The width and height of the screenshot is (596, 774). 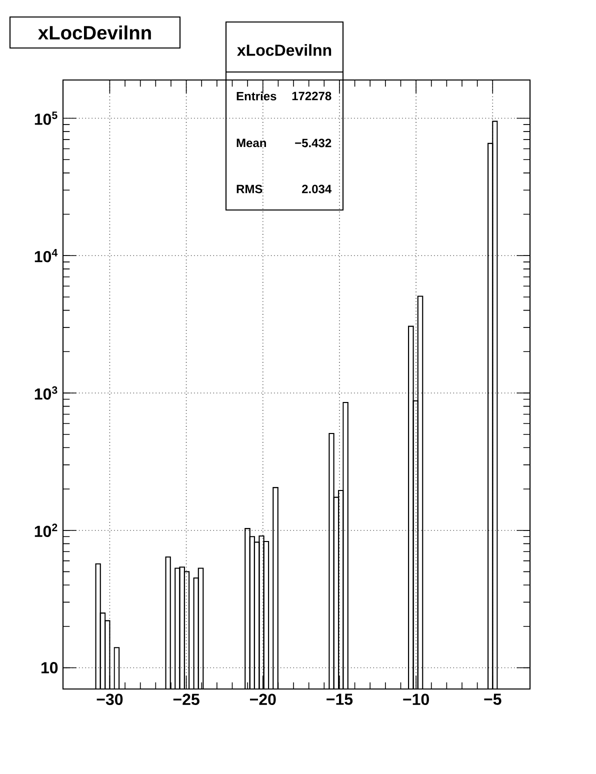 What do you see at coordinates (109, 700) in the screenshot?
I see `x-tick-label: −30` at bounding box center [109, 700].